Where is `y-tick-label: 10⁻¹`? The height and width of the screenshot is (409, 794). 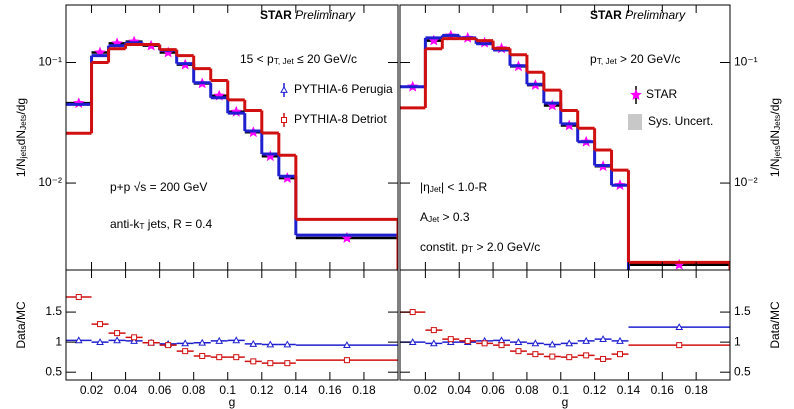 y-tick-label: 10⁻¹ is located at coordinates (50, 62).